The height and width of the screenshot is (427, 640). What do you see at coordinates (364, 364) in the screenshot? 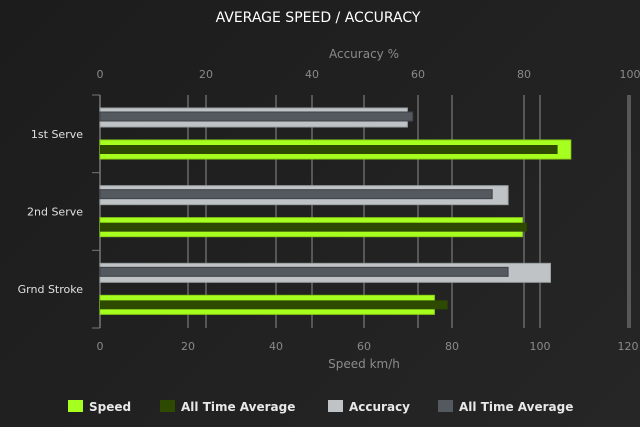
I see `bottom-axis-label: Speed km/h` at bounding box center [364, 364].